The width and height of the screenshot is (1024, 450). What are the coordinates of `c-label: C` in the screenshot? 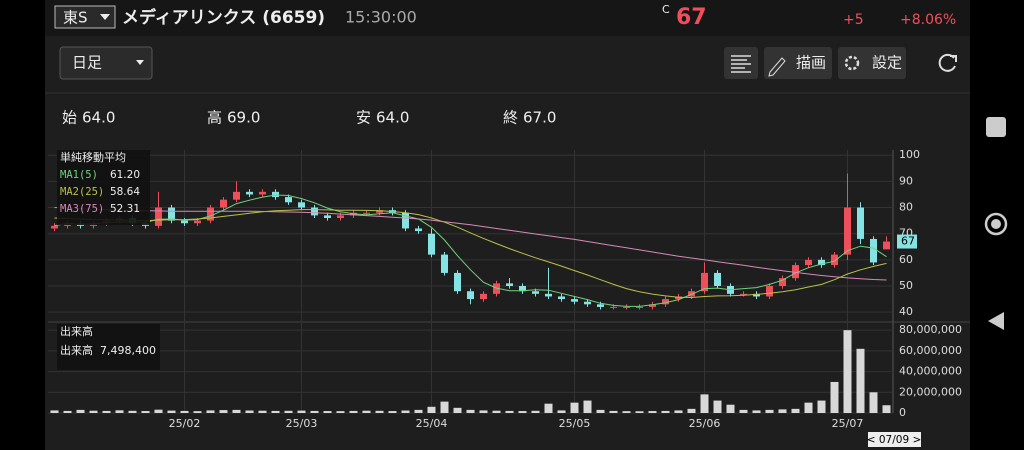 It's located at (666, 9).